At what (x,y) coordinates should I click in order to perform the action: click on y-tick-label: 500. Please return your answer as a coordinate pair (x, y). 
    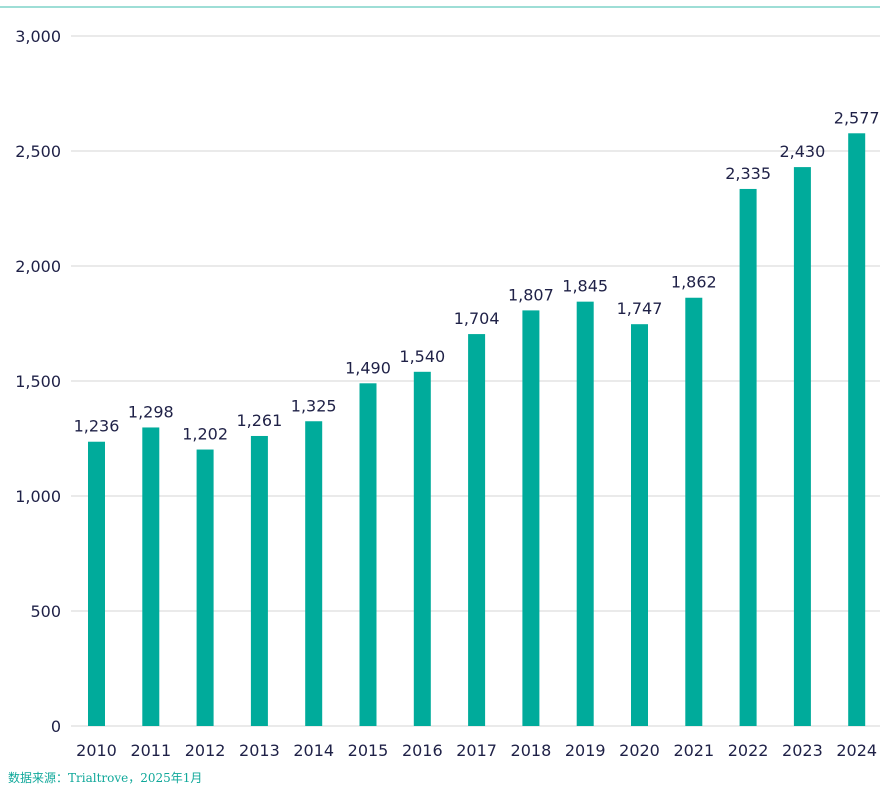
    Looking at the image, I should click on (45, 611).